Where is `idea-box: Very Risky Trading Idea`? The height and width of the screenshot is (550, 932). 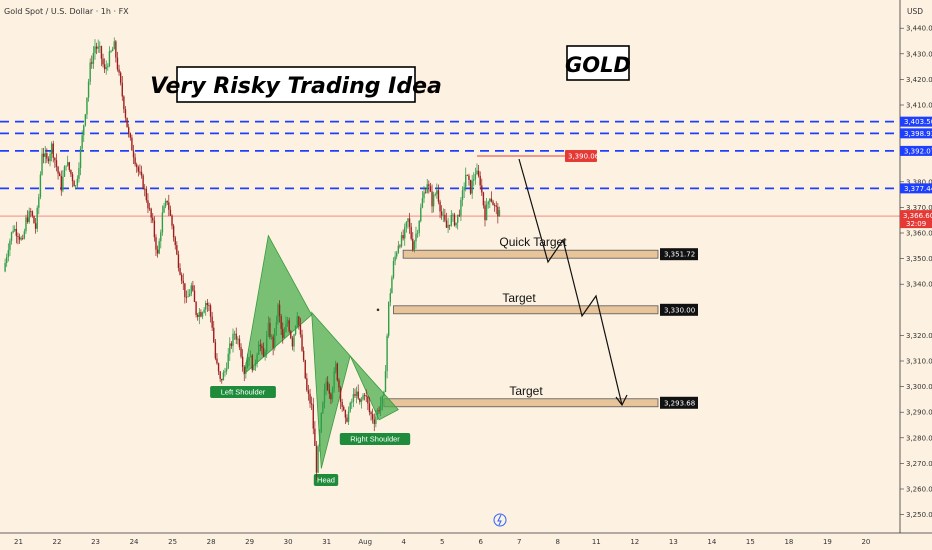
idea-box: Very Risky Trading Idea is located at coordinates (296, 84).